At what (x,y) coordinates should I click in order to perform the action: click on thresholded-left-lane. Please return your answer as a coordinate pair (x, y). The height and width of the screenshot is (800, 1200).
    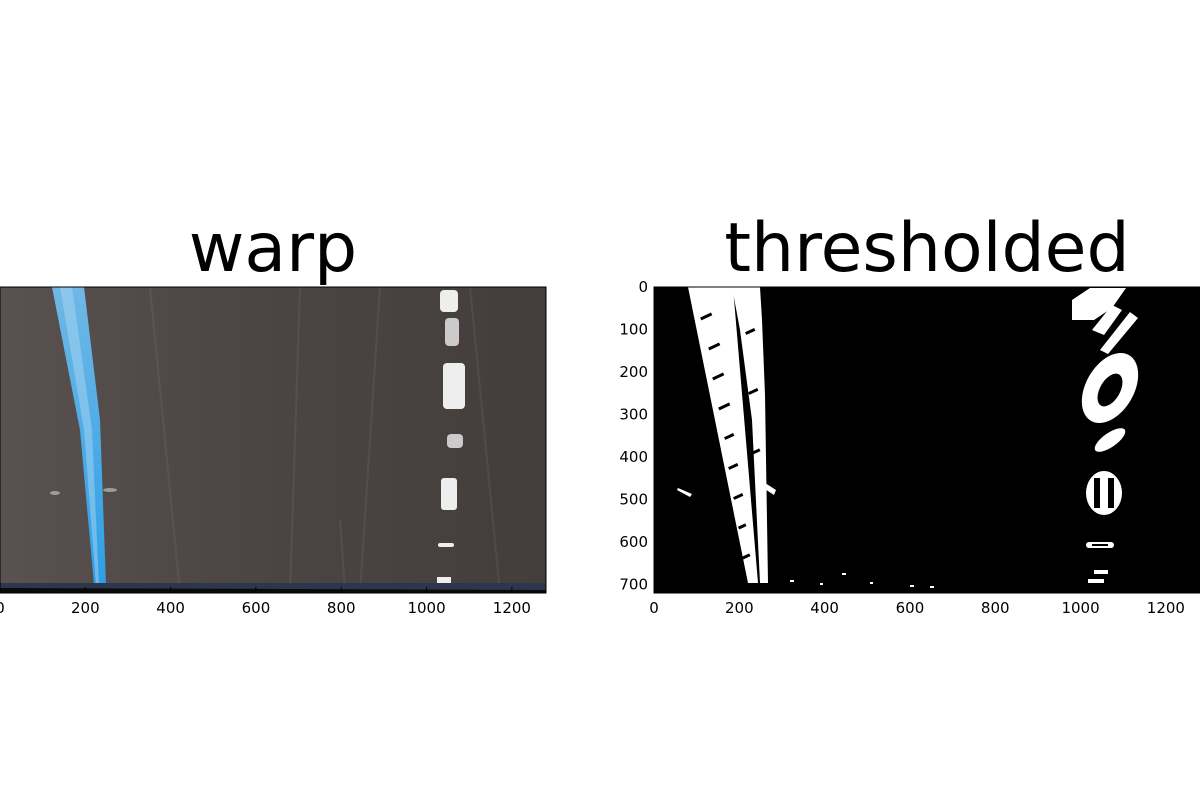
    Looking at the image, I should click on (722, 435).